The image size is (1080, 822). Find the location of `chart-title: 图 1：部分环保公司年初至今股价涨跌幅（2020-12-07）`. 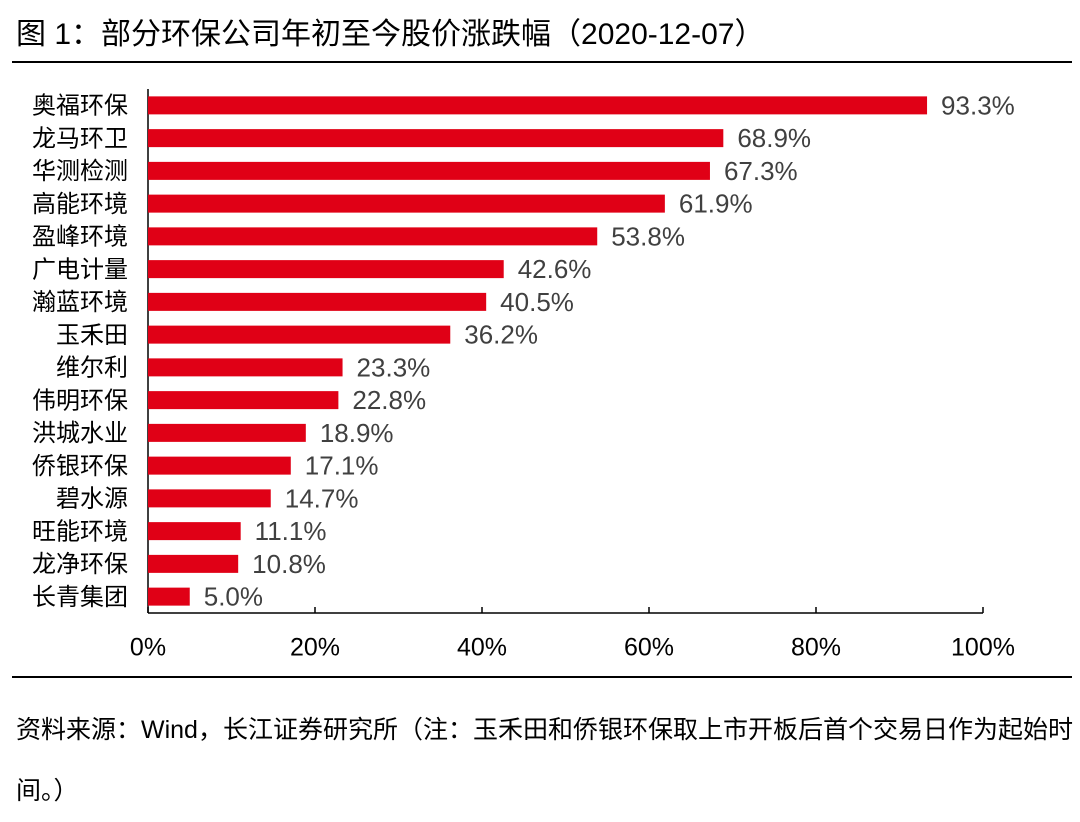

chart-title: 图 1：部分环保公司年初至今股价涨跌幅（2020-12-07） is located at coordinates (390, 34).